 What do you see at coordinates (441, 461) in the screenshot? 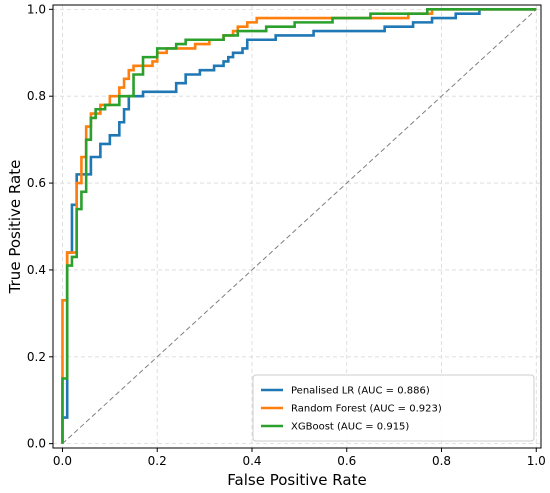
I see `x-tick-label-4: 0.8` at bounding box center [441, 461].